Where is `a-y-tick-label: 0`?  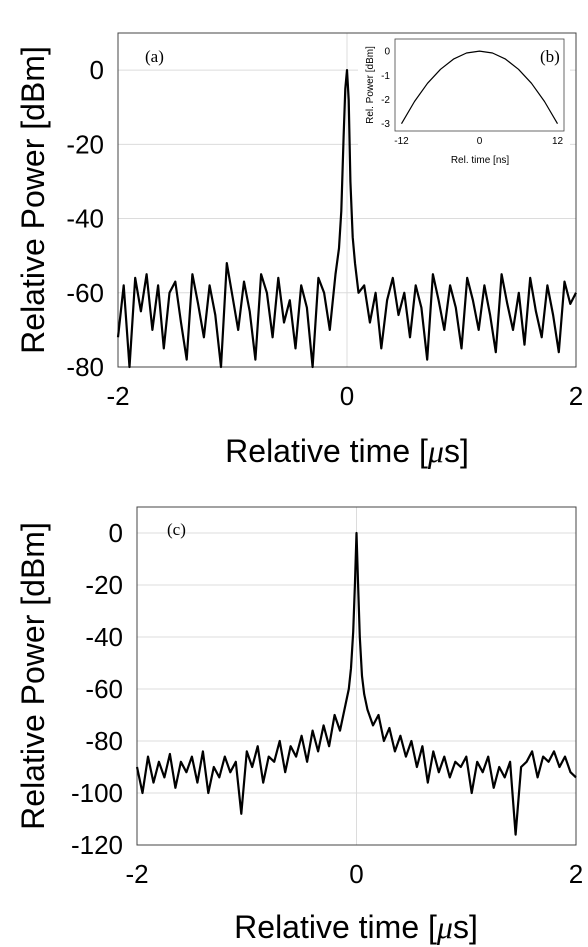
a-y-tick-label: 0 is located at coordinates (97, 70).